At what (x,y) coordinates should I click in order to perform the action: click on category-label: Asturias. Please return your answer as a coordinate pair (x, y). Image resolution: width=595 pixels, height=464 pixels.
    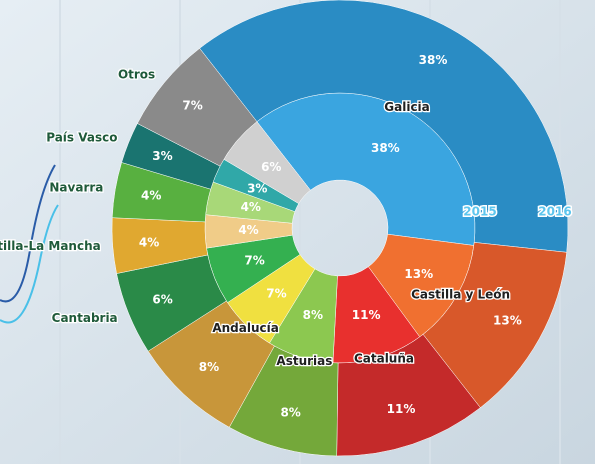
    Looking at the image, I should click on (304, 361).